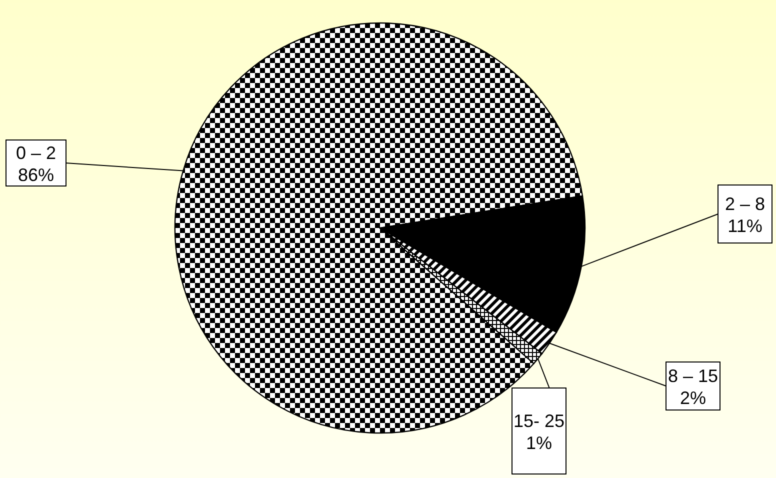 Image resolution: width=776 pixels, height=478 pixels. I want to click on data-label: 86%, so click(36, 175).